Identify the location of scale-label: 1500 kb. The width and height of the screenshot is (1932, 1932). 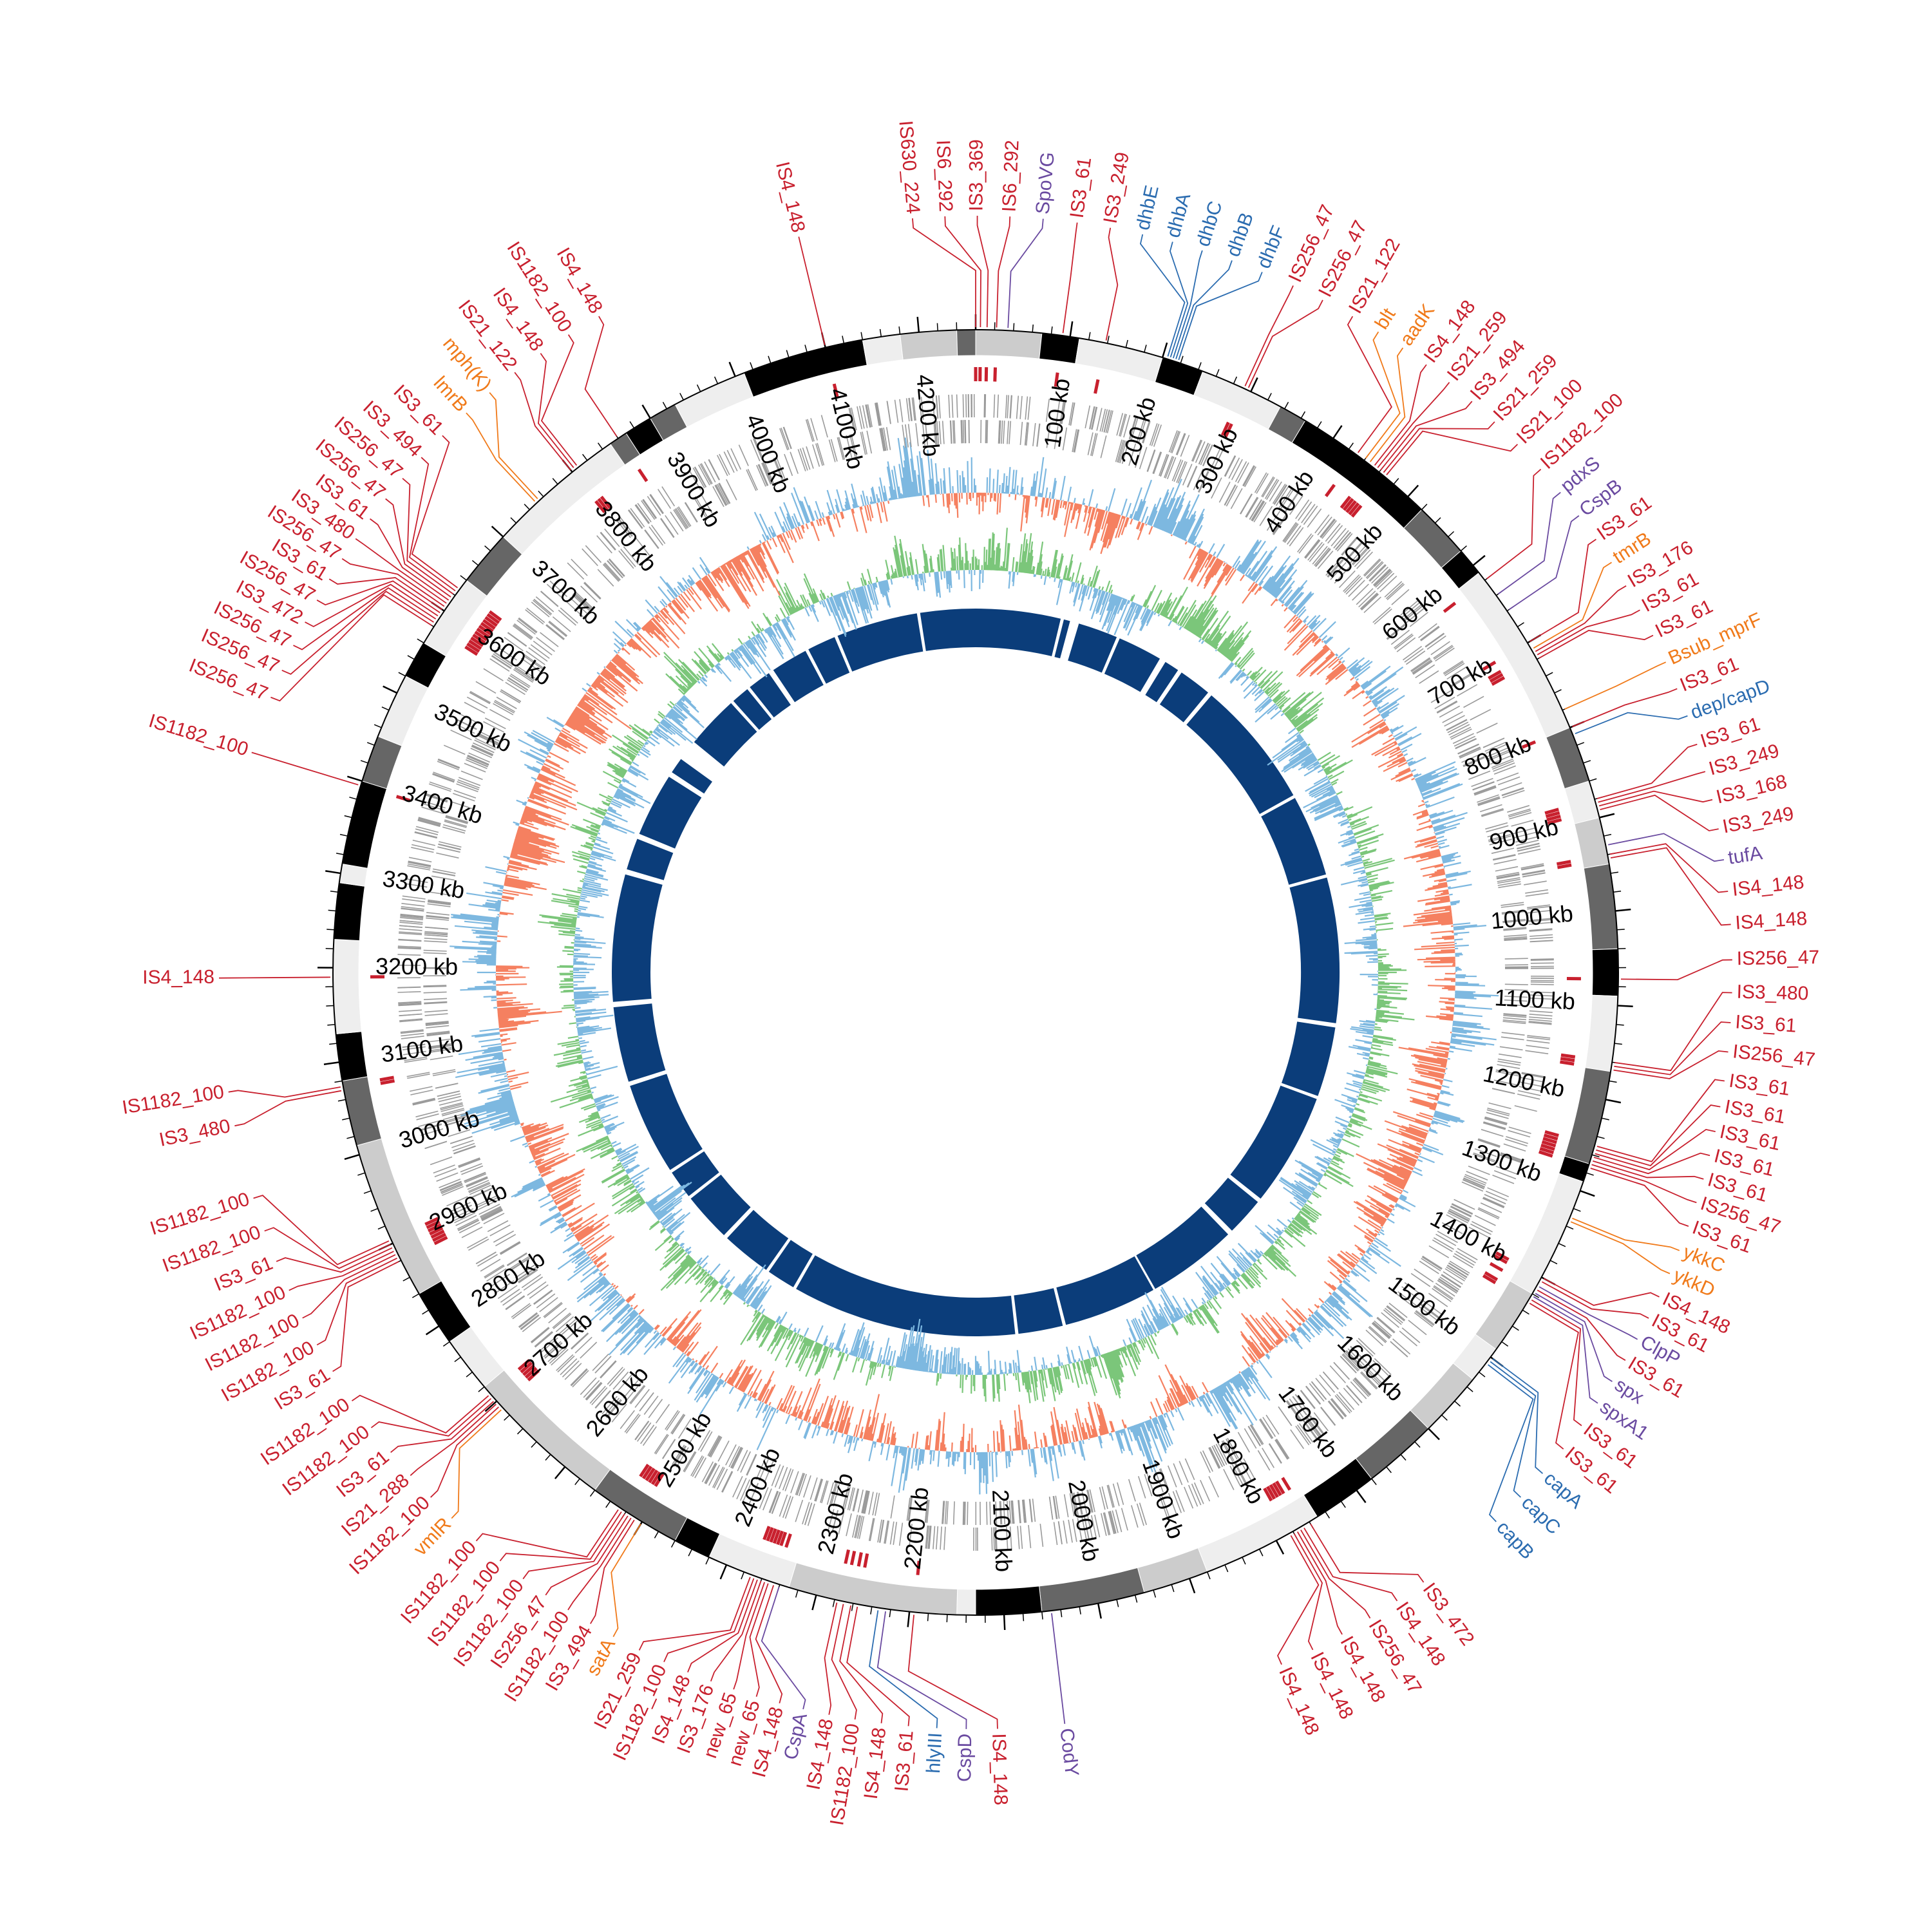
(1425, 1305).